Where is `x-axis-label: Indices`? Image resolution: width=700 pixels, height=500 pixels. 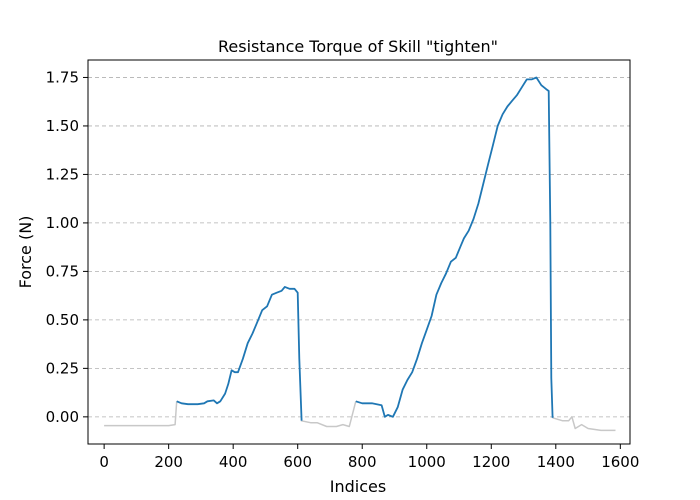 x-axis-label: Indices is located at coordinates (358, 486).